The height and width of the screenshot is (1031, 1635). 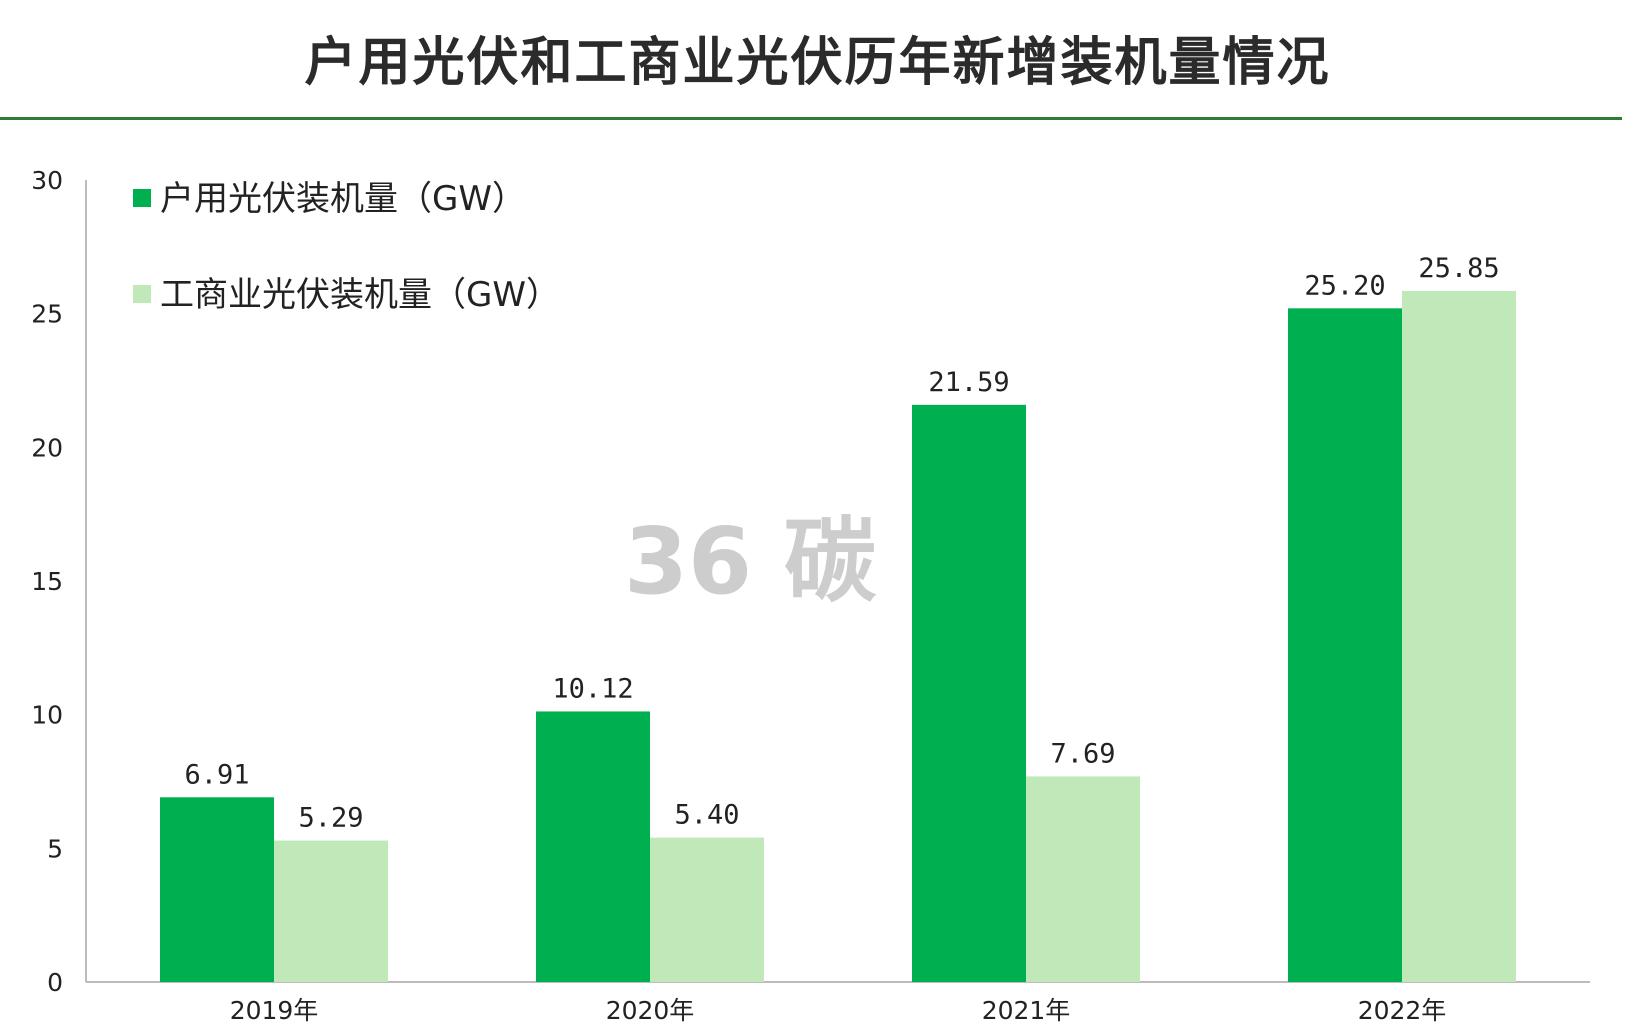 I want to click on x-category-label: 2019年, so click(x=274, y=1010).